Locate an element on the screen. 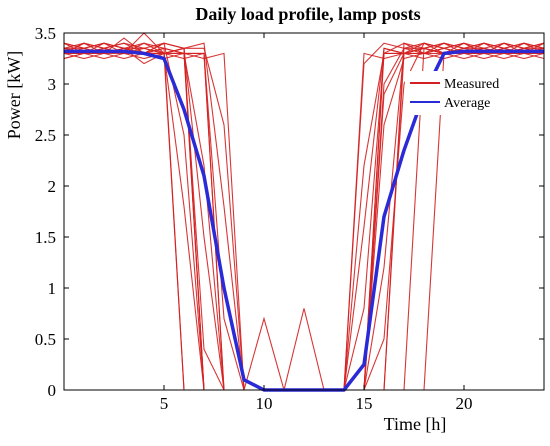 Image resolution: width=550 pixels, height=446 pixels. legend-measured-label: Measured is located at coordinates (471, 84).